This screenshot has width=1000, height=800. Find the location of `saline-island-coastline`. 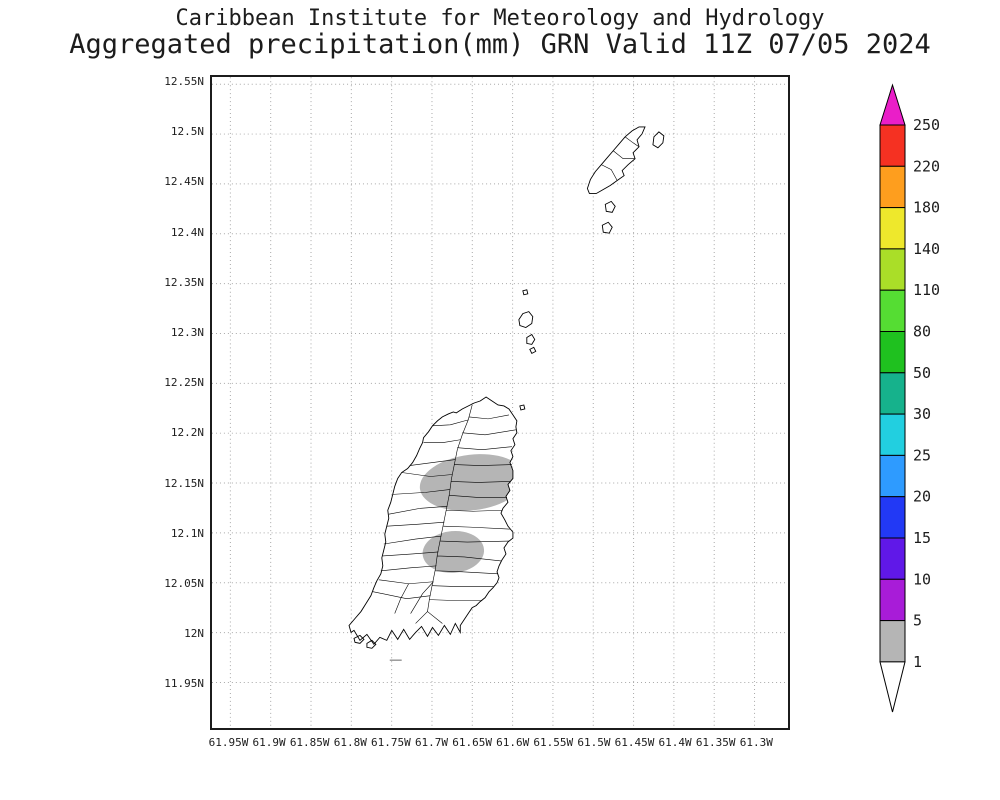

saline-island-coastline is located at coordinates (610, 206).